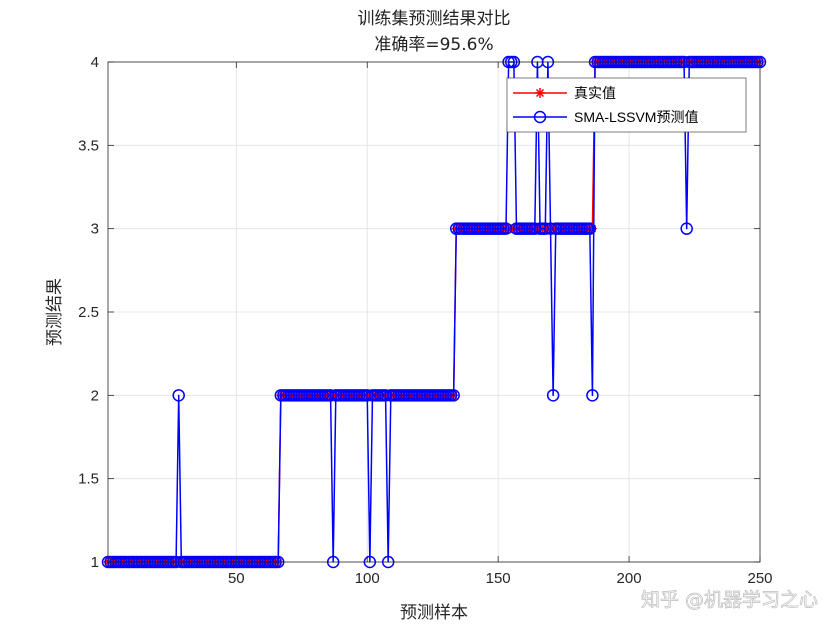 This screenshot has height=630, width=840. I want to click on y-tick-label: 4, so click(95, 62).